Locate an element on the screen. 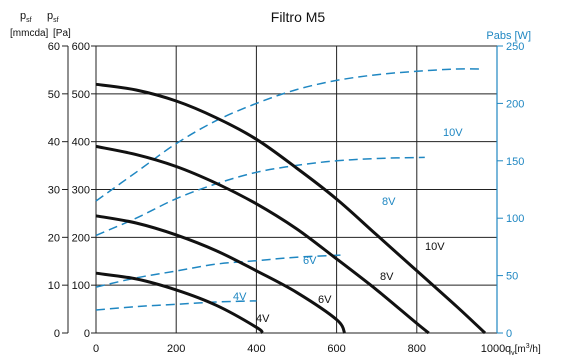 The height and width of the screenshot is (358, 570). power-label-10v: 10V is located at coordinates (453, 133).